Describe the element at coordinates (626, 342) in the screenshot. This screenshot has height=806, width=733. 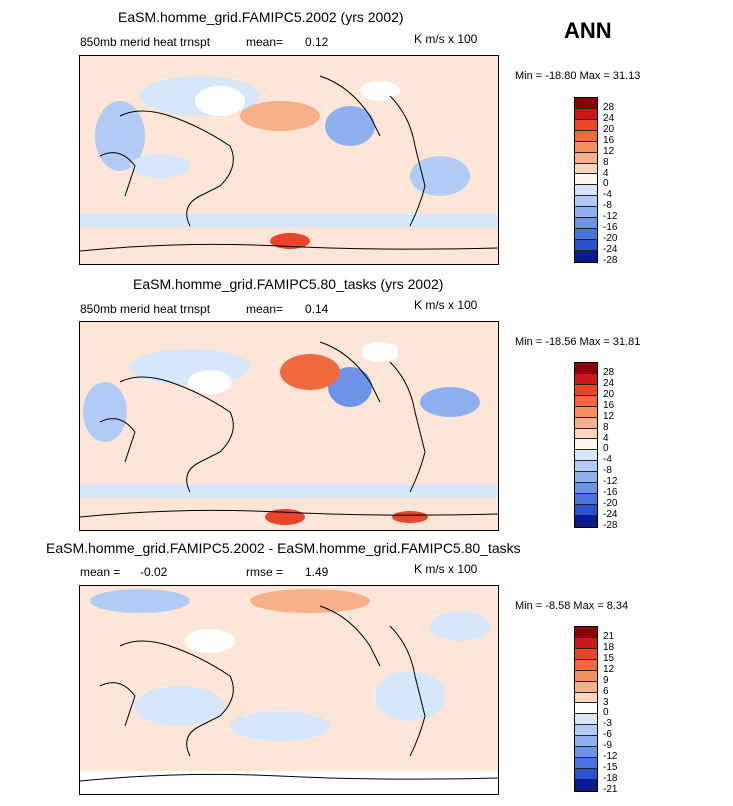
I see `panel2-max-value: 31.81` at that location.